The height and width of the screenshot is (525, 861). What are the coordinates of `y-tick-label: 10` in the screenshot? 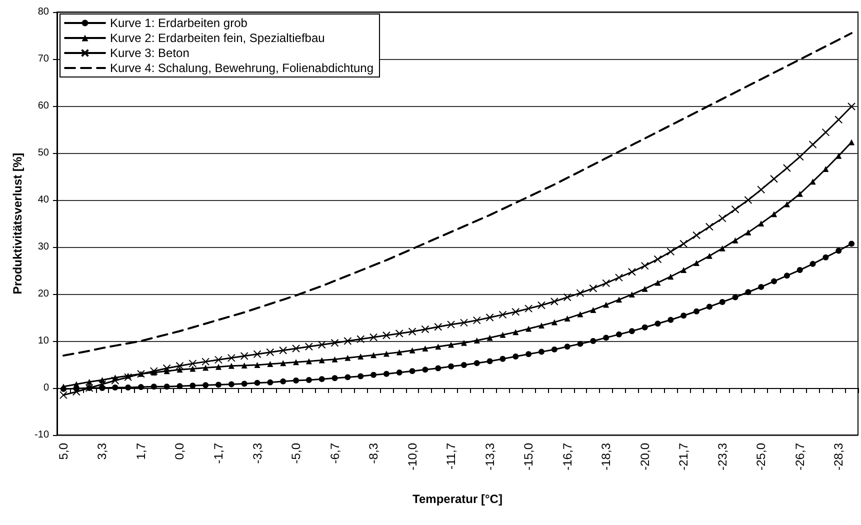 It's located at (44, 341).